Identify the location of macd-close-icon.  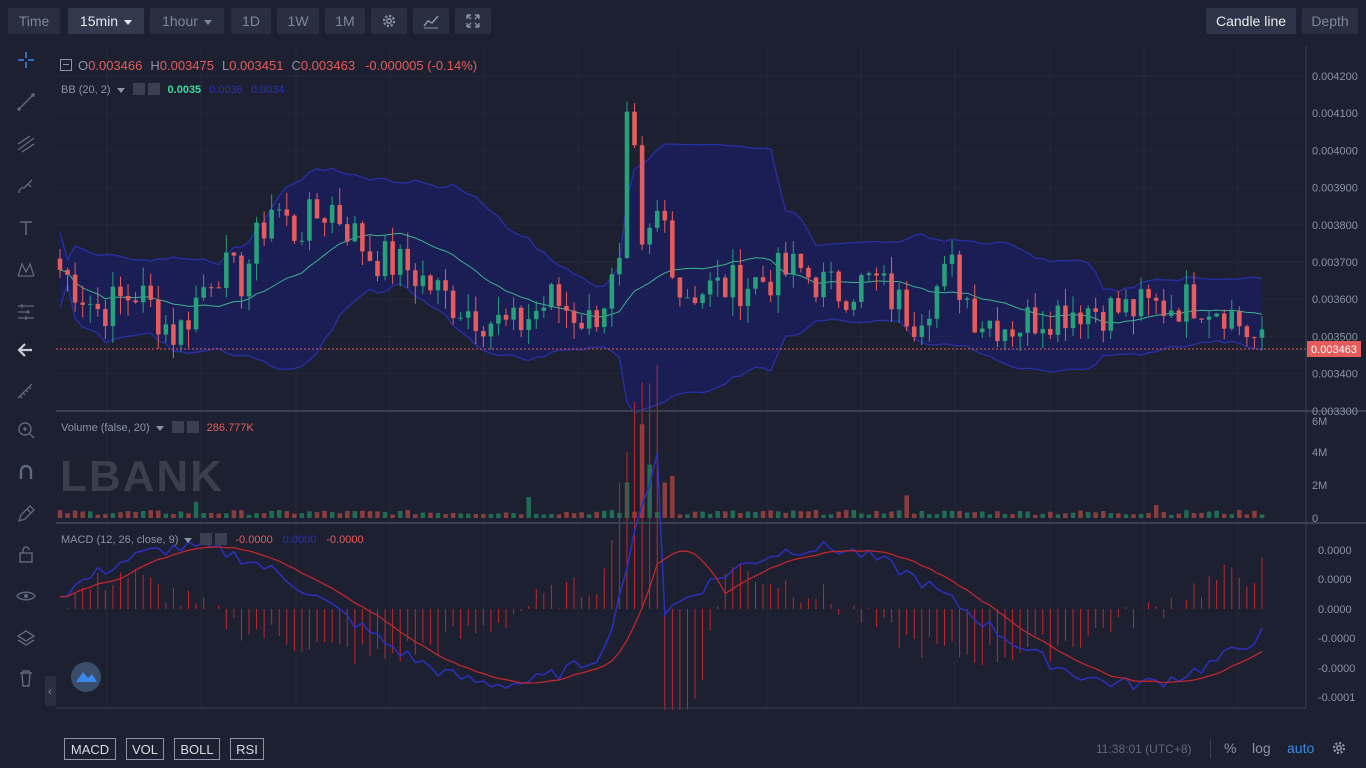
(221, 539).